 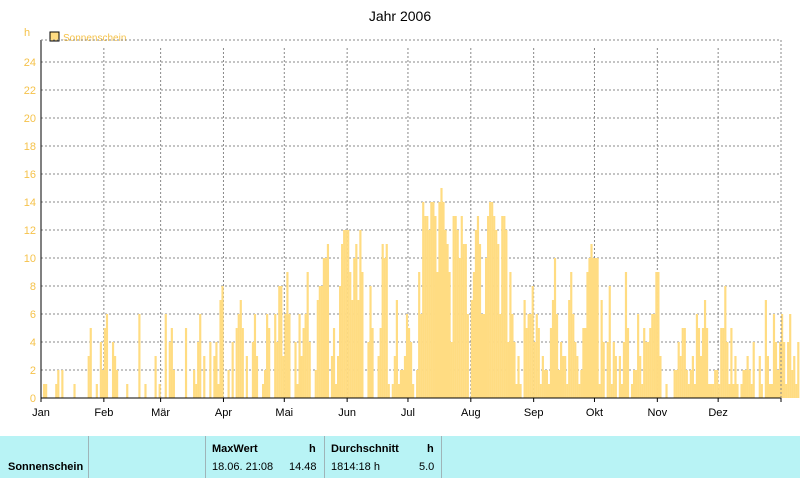 I want to click on avg-cell: Durchschnitt h 1814:18 h 5.0, so click(x=383, y=457).